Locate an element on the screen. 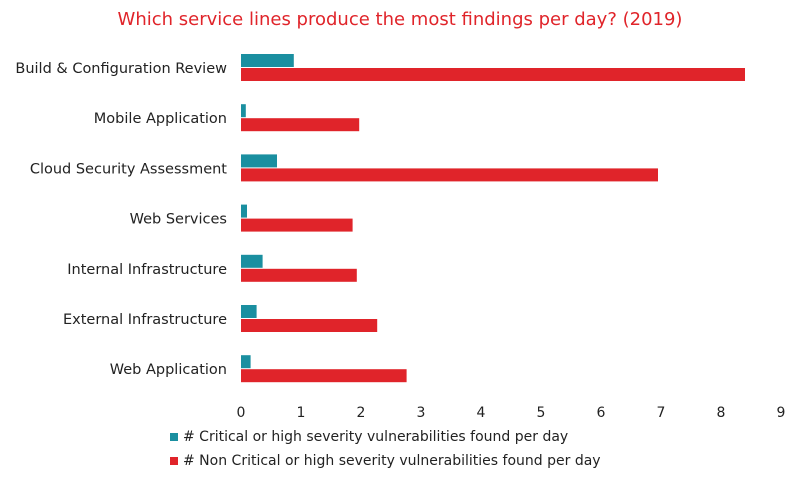  x-tick-label: 4 is located at coordinates (481, 413).